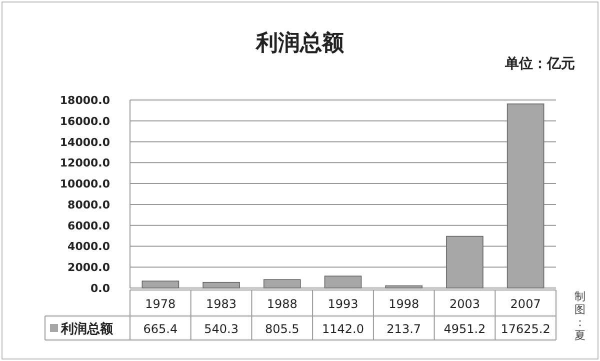 The image size is (600, 361). I want to click on y-tick-label: 8000.0, so click(89, 205).